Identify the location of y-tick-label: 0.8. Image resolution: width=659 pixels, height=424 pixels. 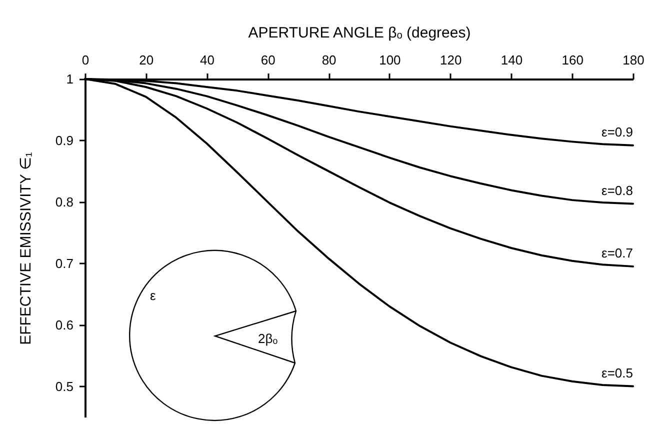
(64, 202).